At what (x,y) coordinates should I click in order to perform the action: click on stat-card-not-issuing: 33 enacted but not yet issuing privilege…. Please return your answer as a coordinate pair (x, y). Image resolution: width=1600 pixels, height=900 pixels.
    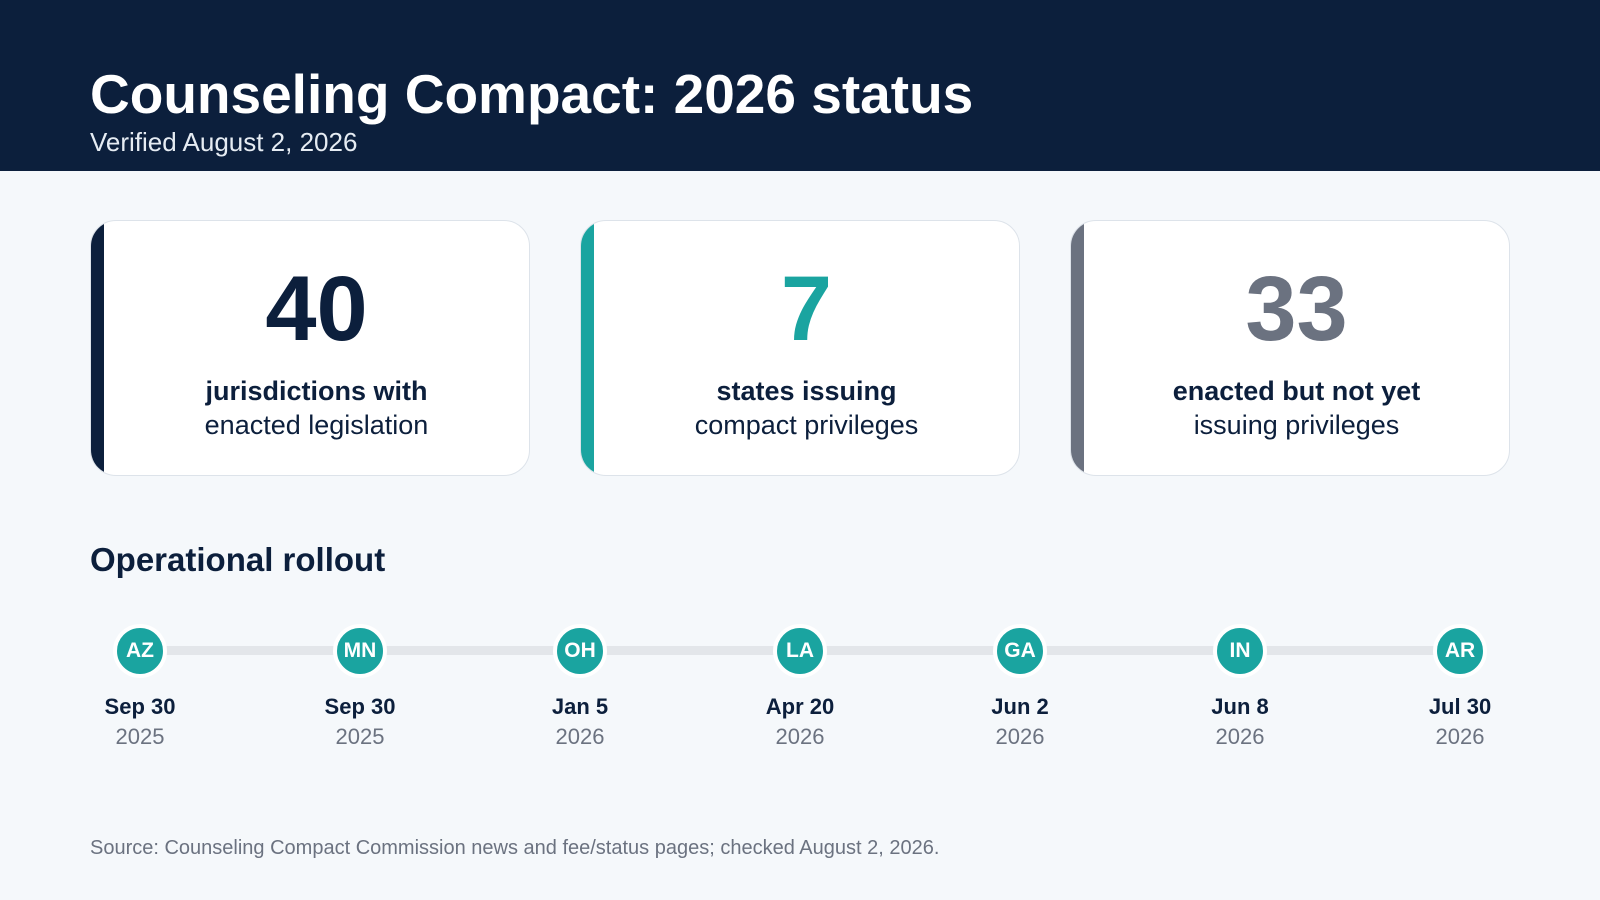
    Looking at the image, I should click on (1290, 348).